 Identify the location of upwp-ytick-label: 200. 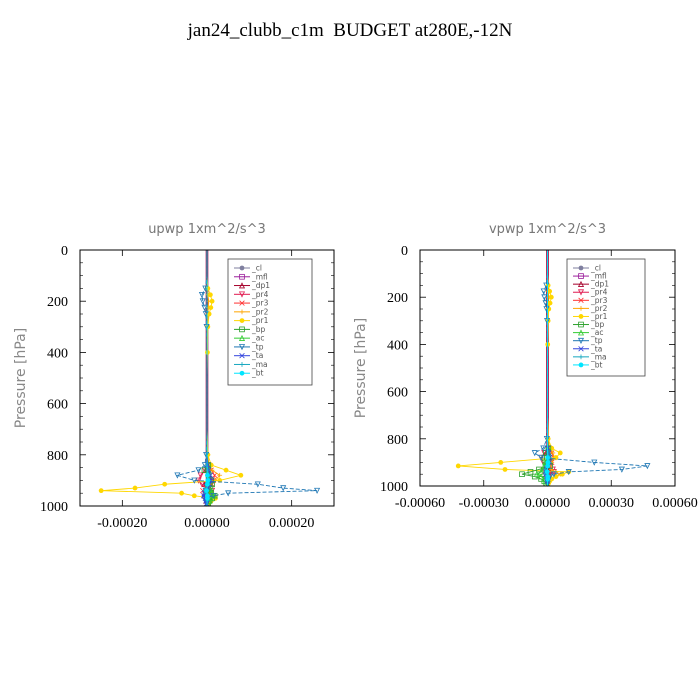
(57, 302).